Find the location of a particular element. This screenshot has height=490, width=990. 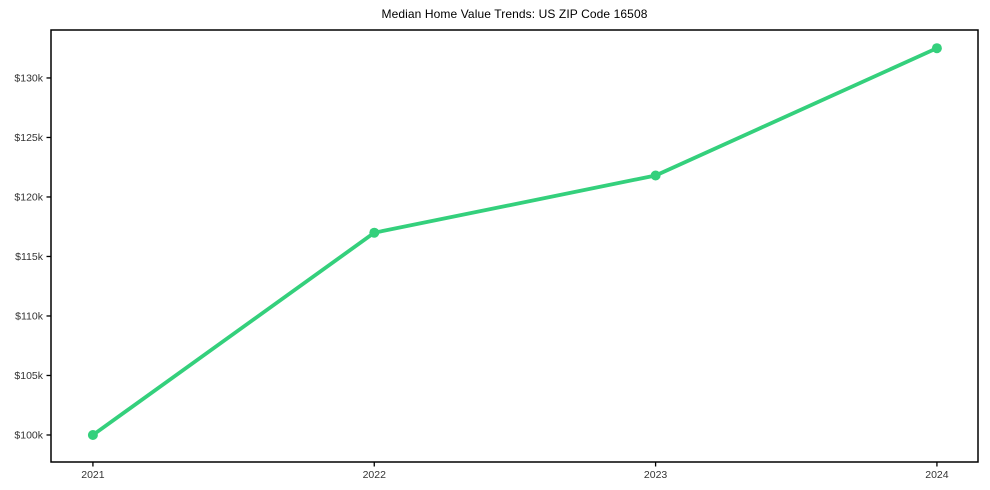

y-tick-label: $110k is located at coordinates (29, 316).